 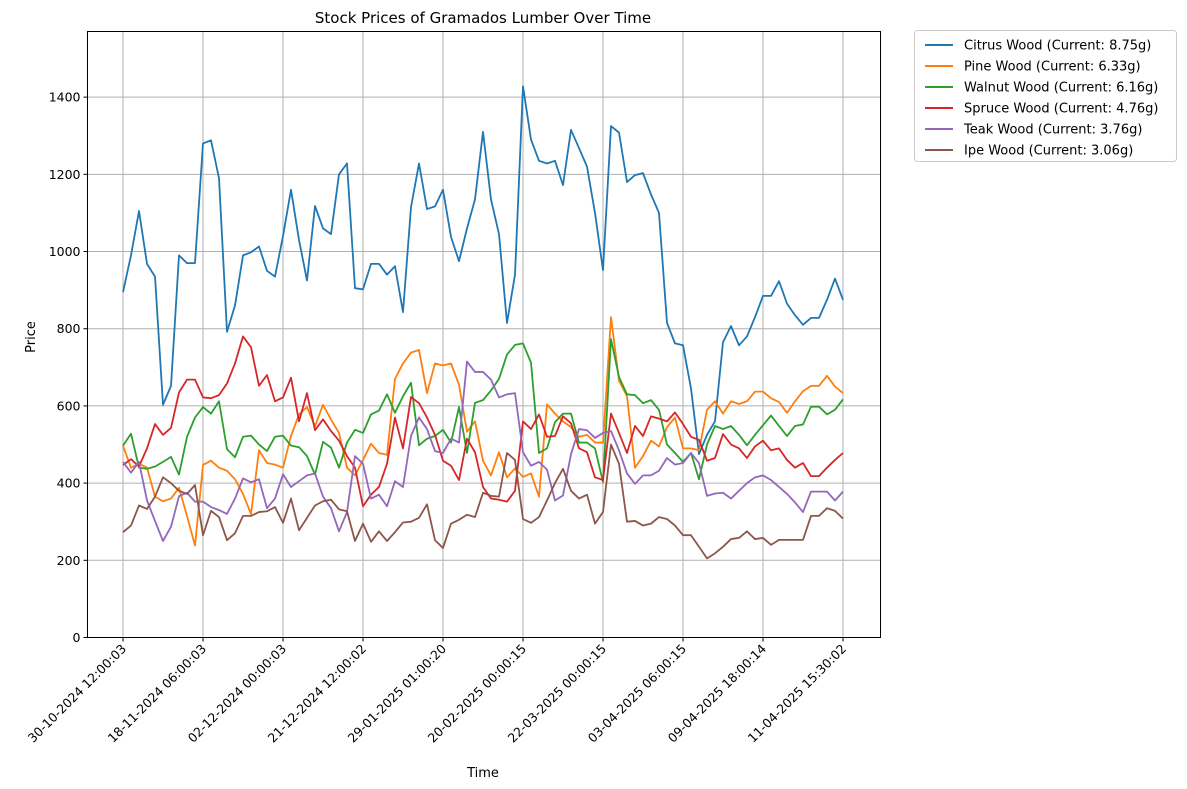 I want to click on legend-entry-3: Spruce Wood (Current: 4.76g), so click(x=1061, y=109).